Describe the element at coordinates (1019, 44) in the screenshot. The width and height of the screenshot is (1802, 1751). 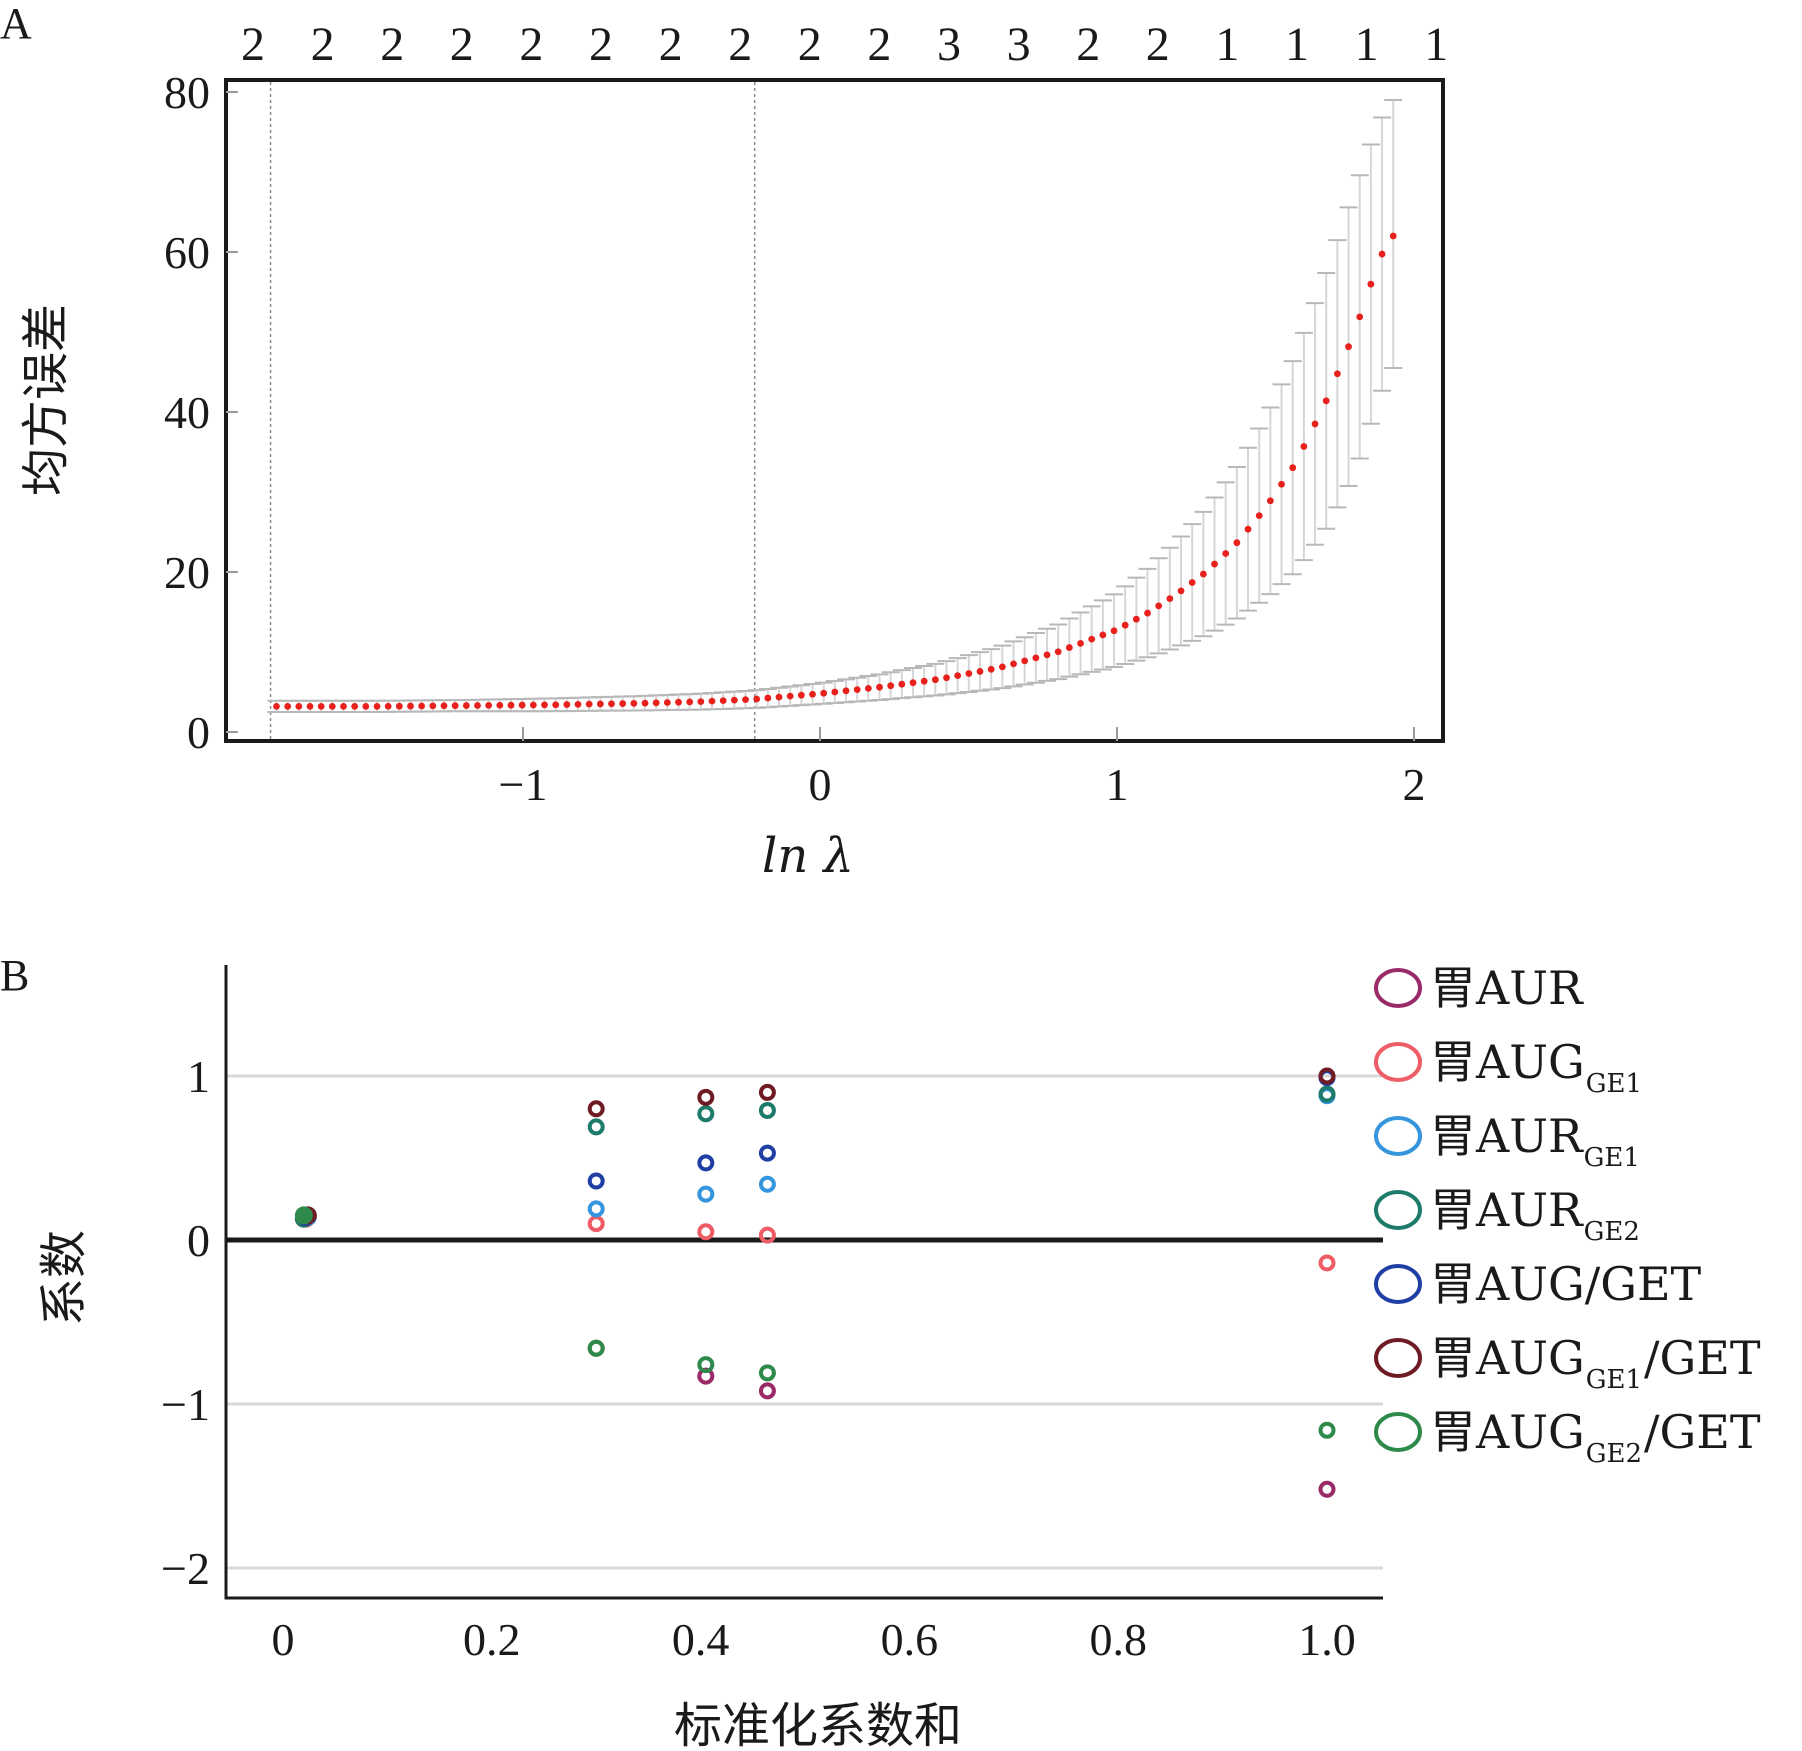
I see `top-count-label: 3` at that location.